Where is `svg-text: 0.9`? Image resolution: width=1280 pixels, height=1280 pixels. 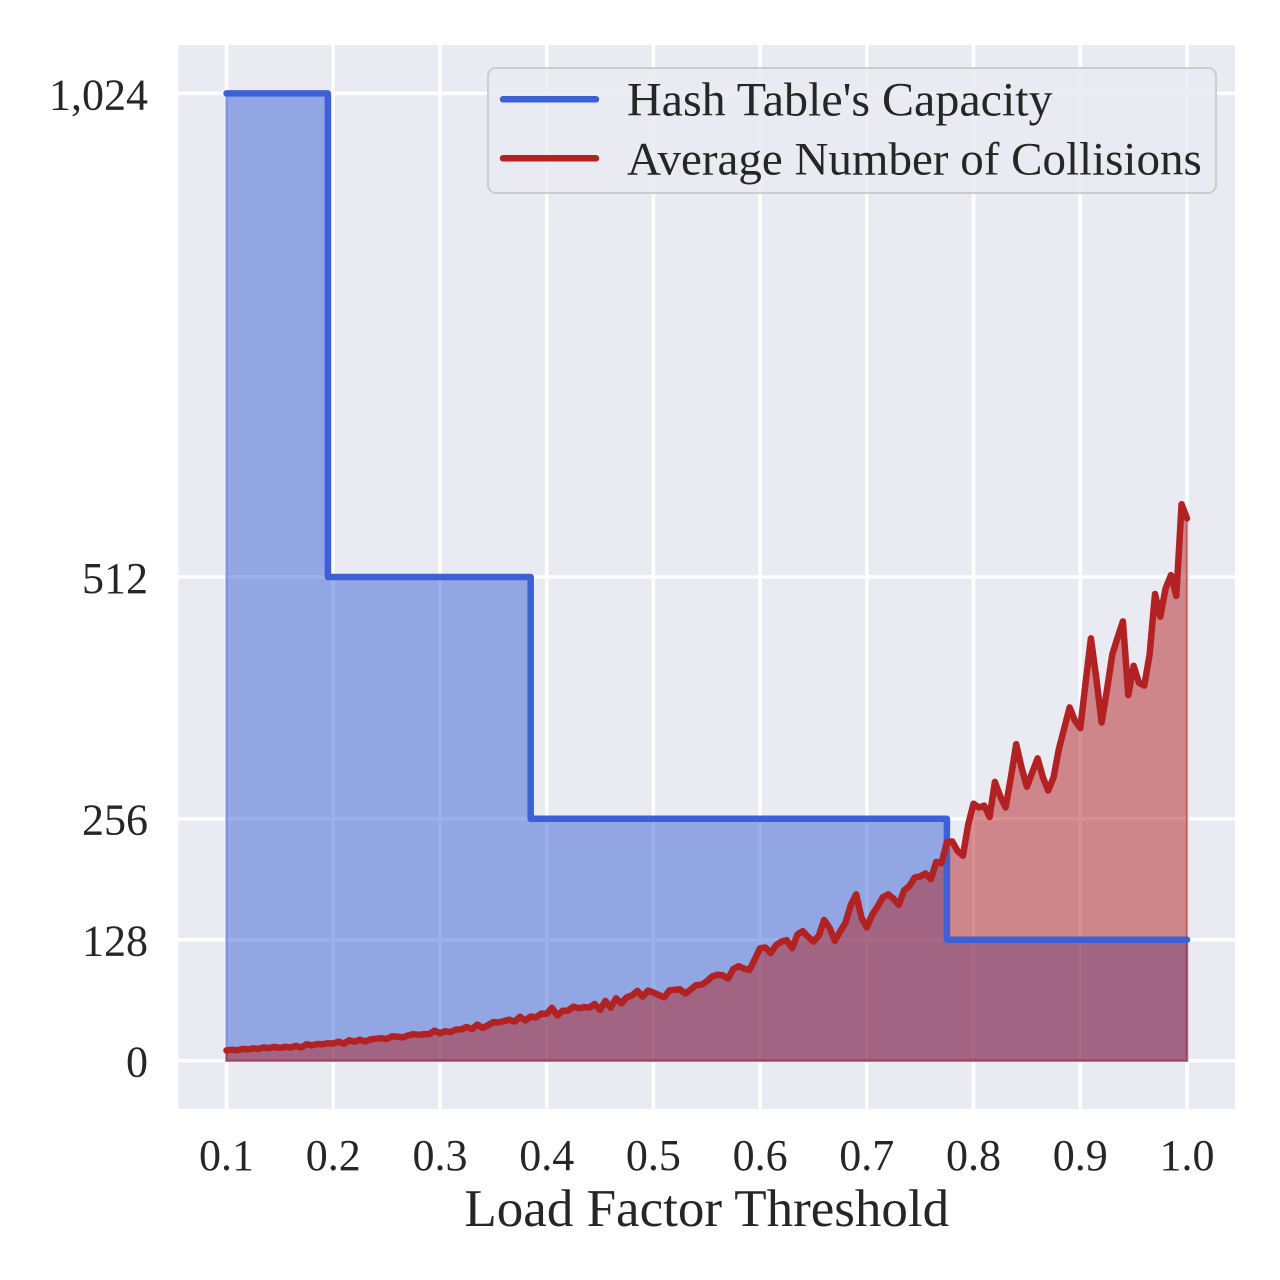
svg-text: 0.9 is located at coordinates (1080, 1155).